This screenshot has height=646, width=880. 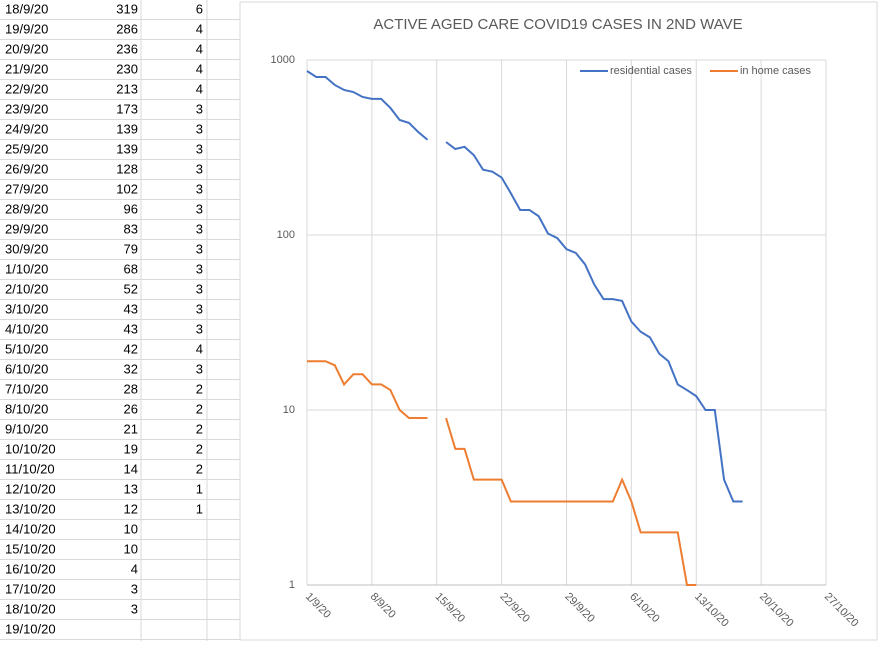 I want to click on value-cell: 14, so click(x=131, y=468).